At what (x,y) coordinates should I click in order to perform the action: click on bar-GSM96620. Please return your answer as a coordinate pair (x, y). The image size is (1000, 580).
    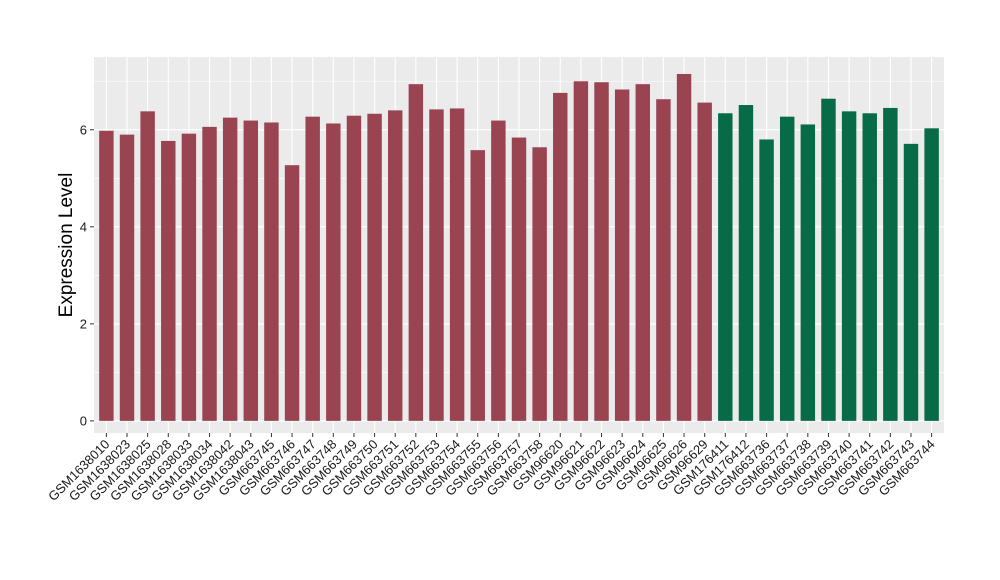
    Looking at the image, I should click on (560, 256).